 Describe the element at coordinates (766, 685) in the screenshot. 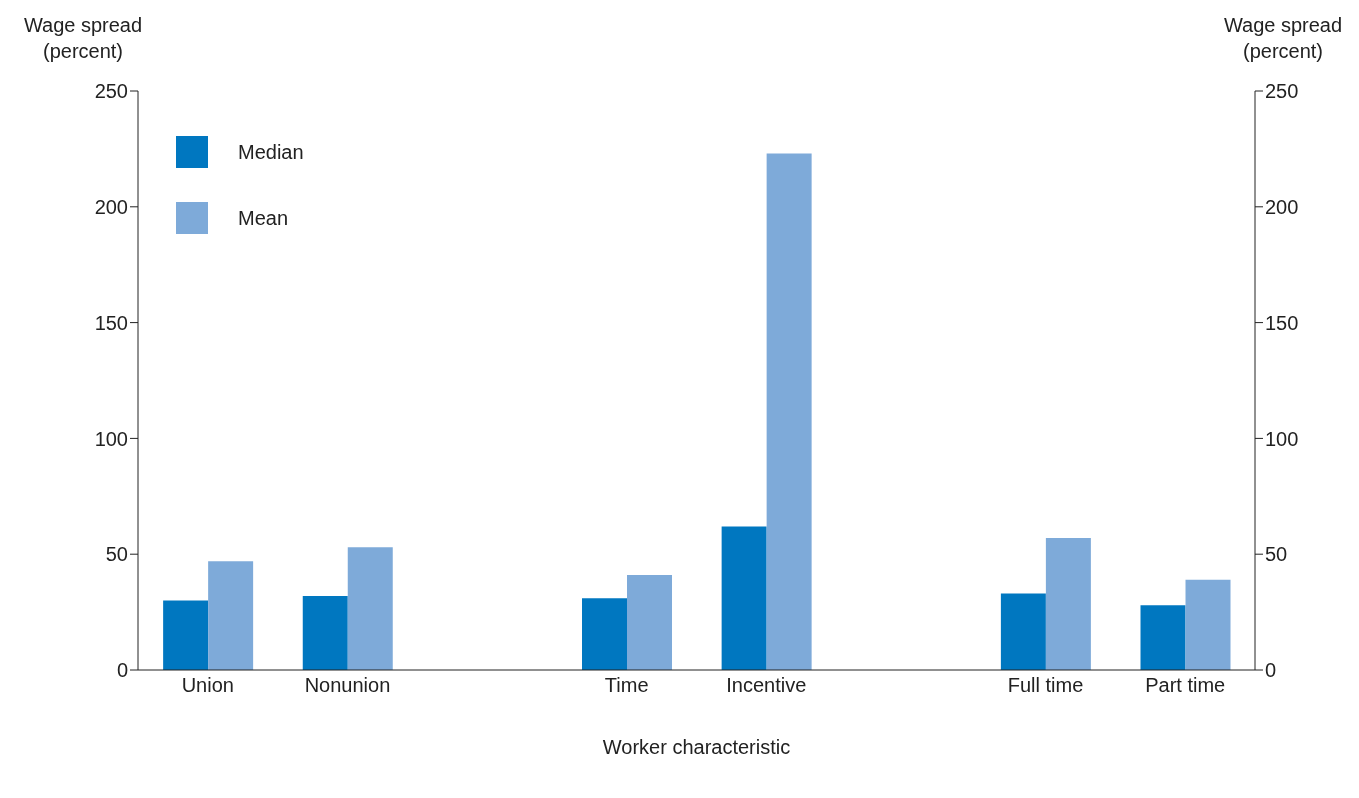

I see `x-tick-label: Incentive` at that location.